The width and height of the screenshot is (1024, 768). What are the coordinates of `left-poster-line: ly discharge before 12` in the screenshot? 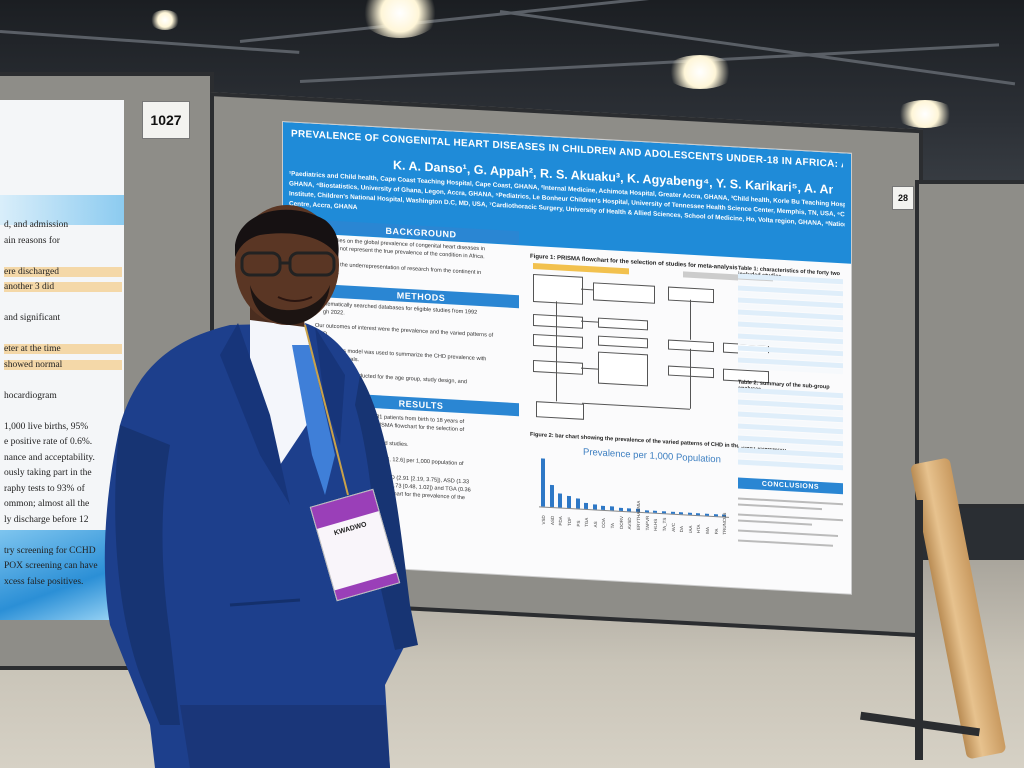 It's located at (46, 519).